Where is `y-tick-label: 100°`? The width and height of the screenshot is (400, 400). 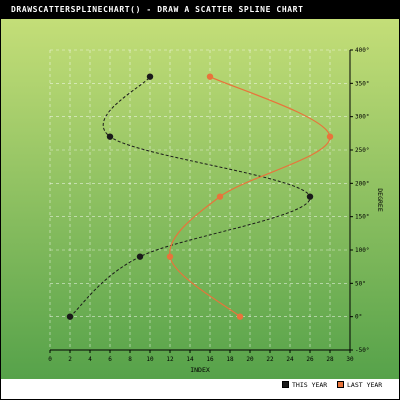 y-tick-label: 100° is located at coordinates (362, 250).